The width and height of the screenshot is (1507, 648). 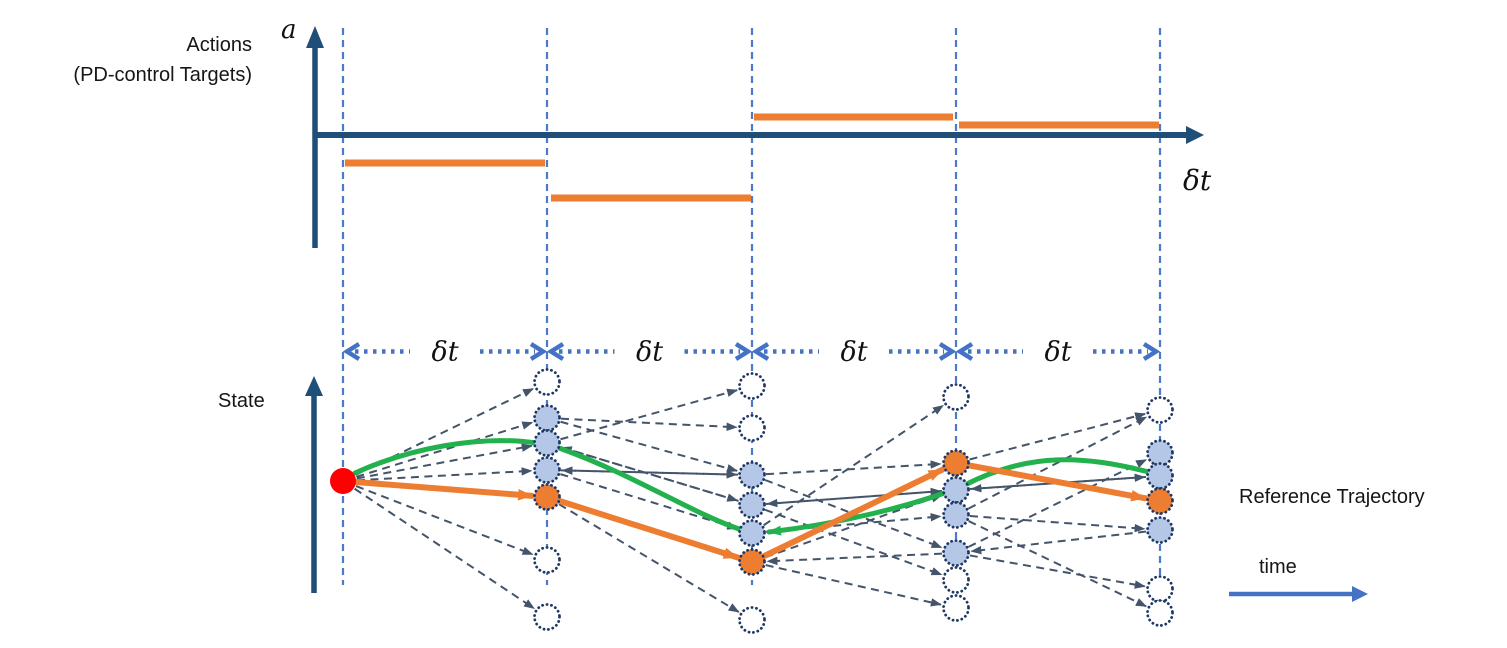 I want to click on time-legend-arrowhead, so click(x=1360, y=594).